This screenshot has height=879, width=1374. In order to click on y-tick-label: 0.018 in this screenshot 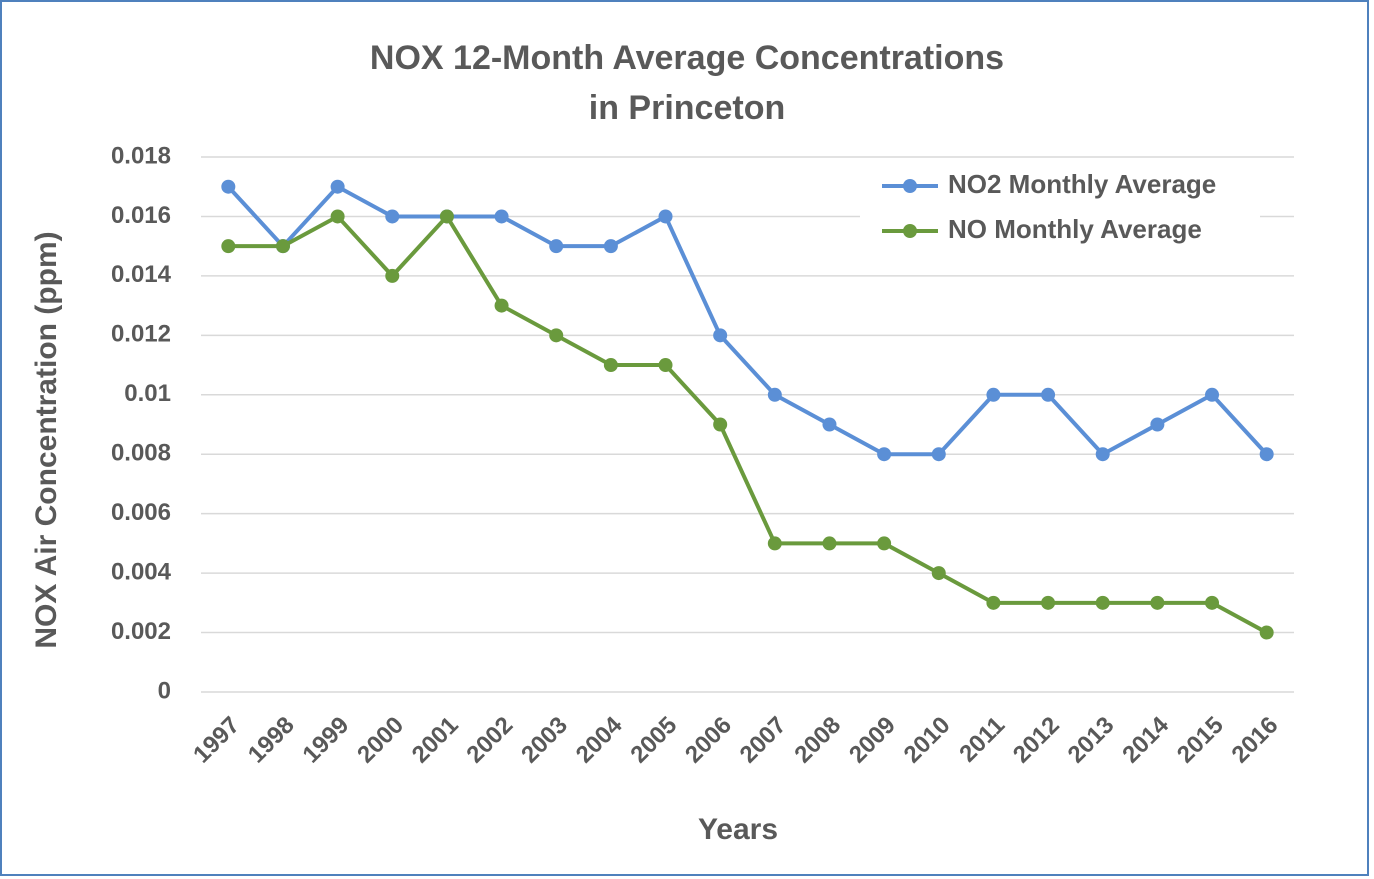, I will do `click(141, 155)`.